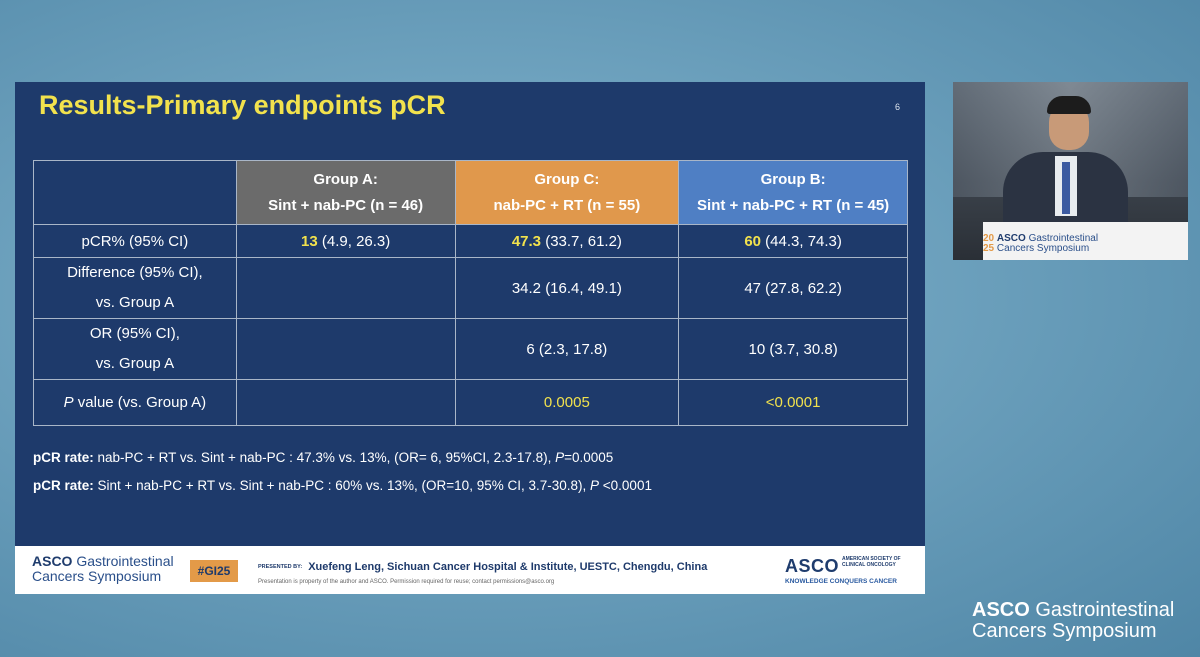 The image size is (1200, 657). I want to click on cell-pcr-group-b: 60 (44.3, 74.3), so click(793, 241).